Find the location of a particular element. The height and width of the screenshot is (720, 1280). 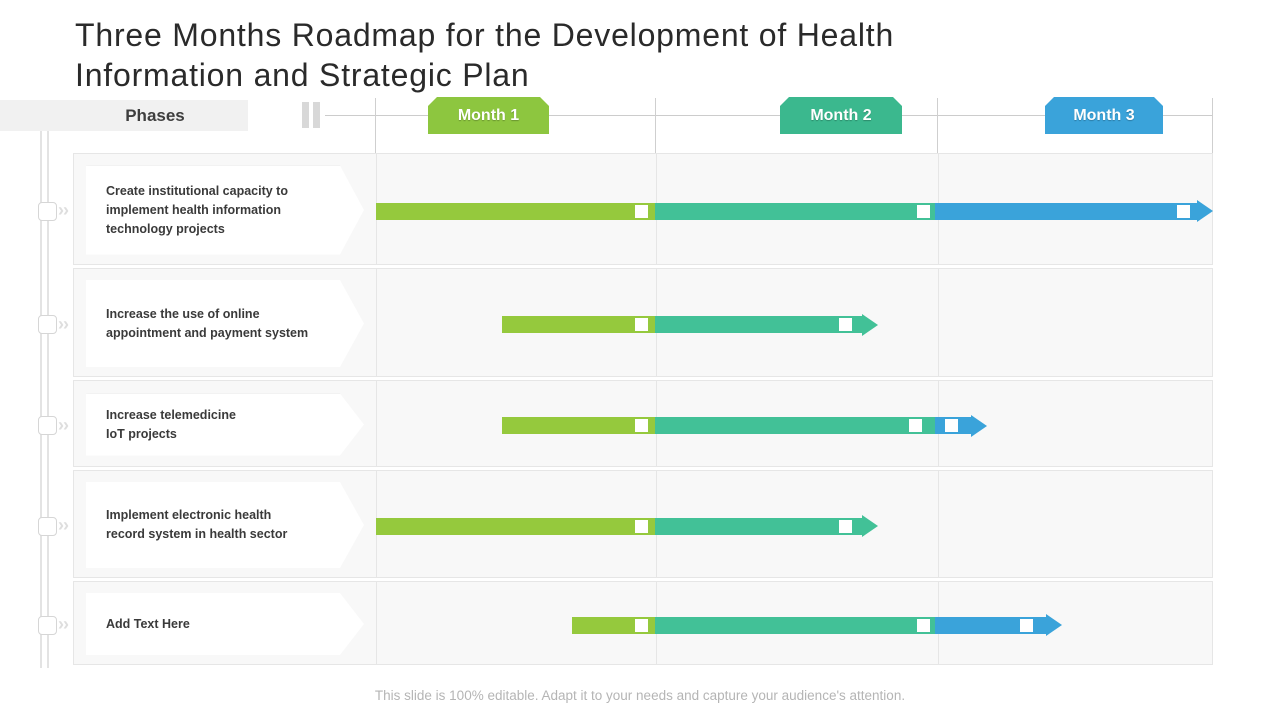

timeline-axis-line is located at coordinates (769, 115).